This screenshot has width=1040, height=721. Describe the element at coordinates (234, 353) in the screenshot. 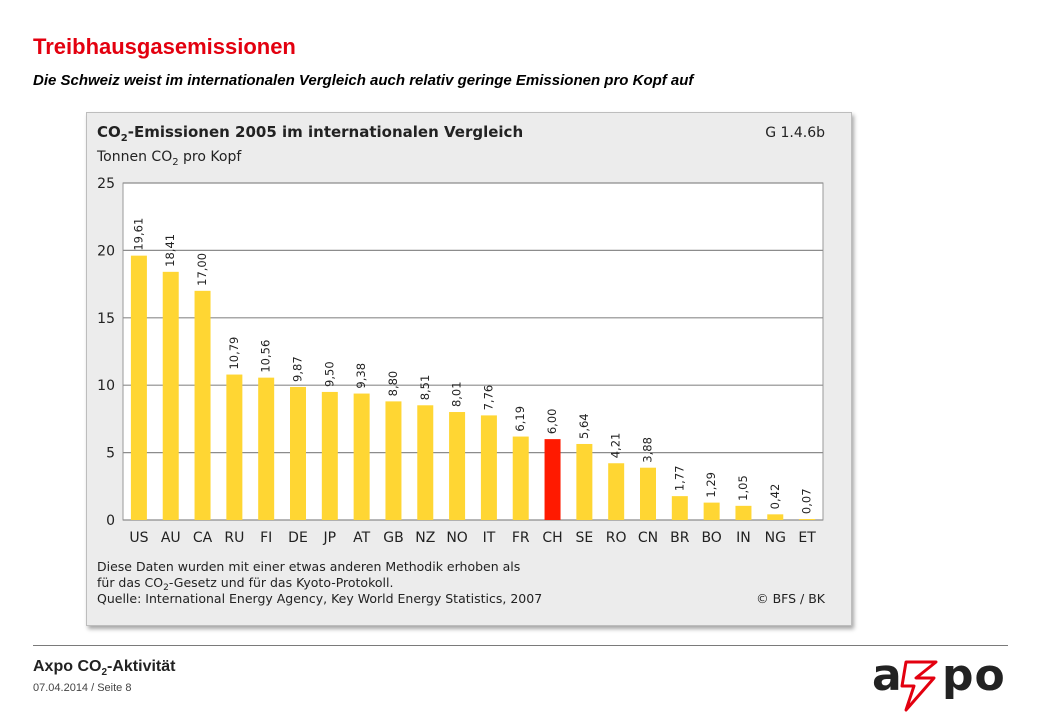

I see `data-label-ru: 10,79` at that location.